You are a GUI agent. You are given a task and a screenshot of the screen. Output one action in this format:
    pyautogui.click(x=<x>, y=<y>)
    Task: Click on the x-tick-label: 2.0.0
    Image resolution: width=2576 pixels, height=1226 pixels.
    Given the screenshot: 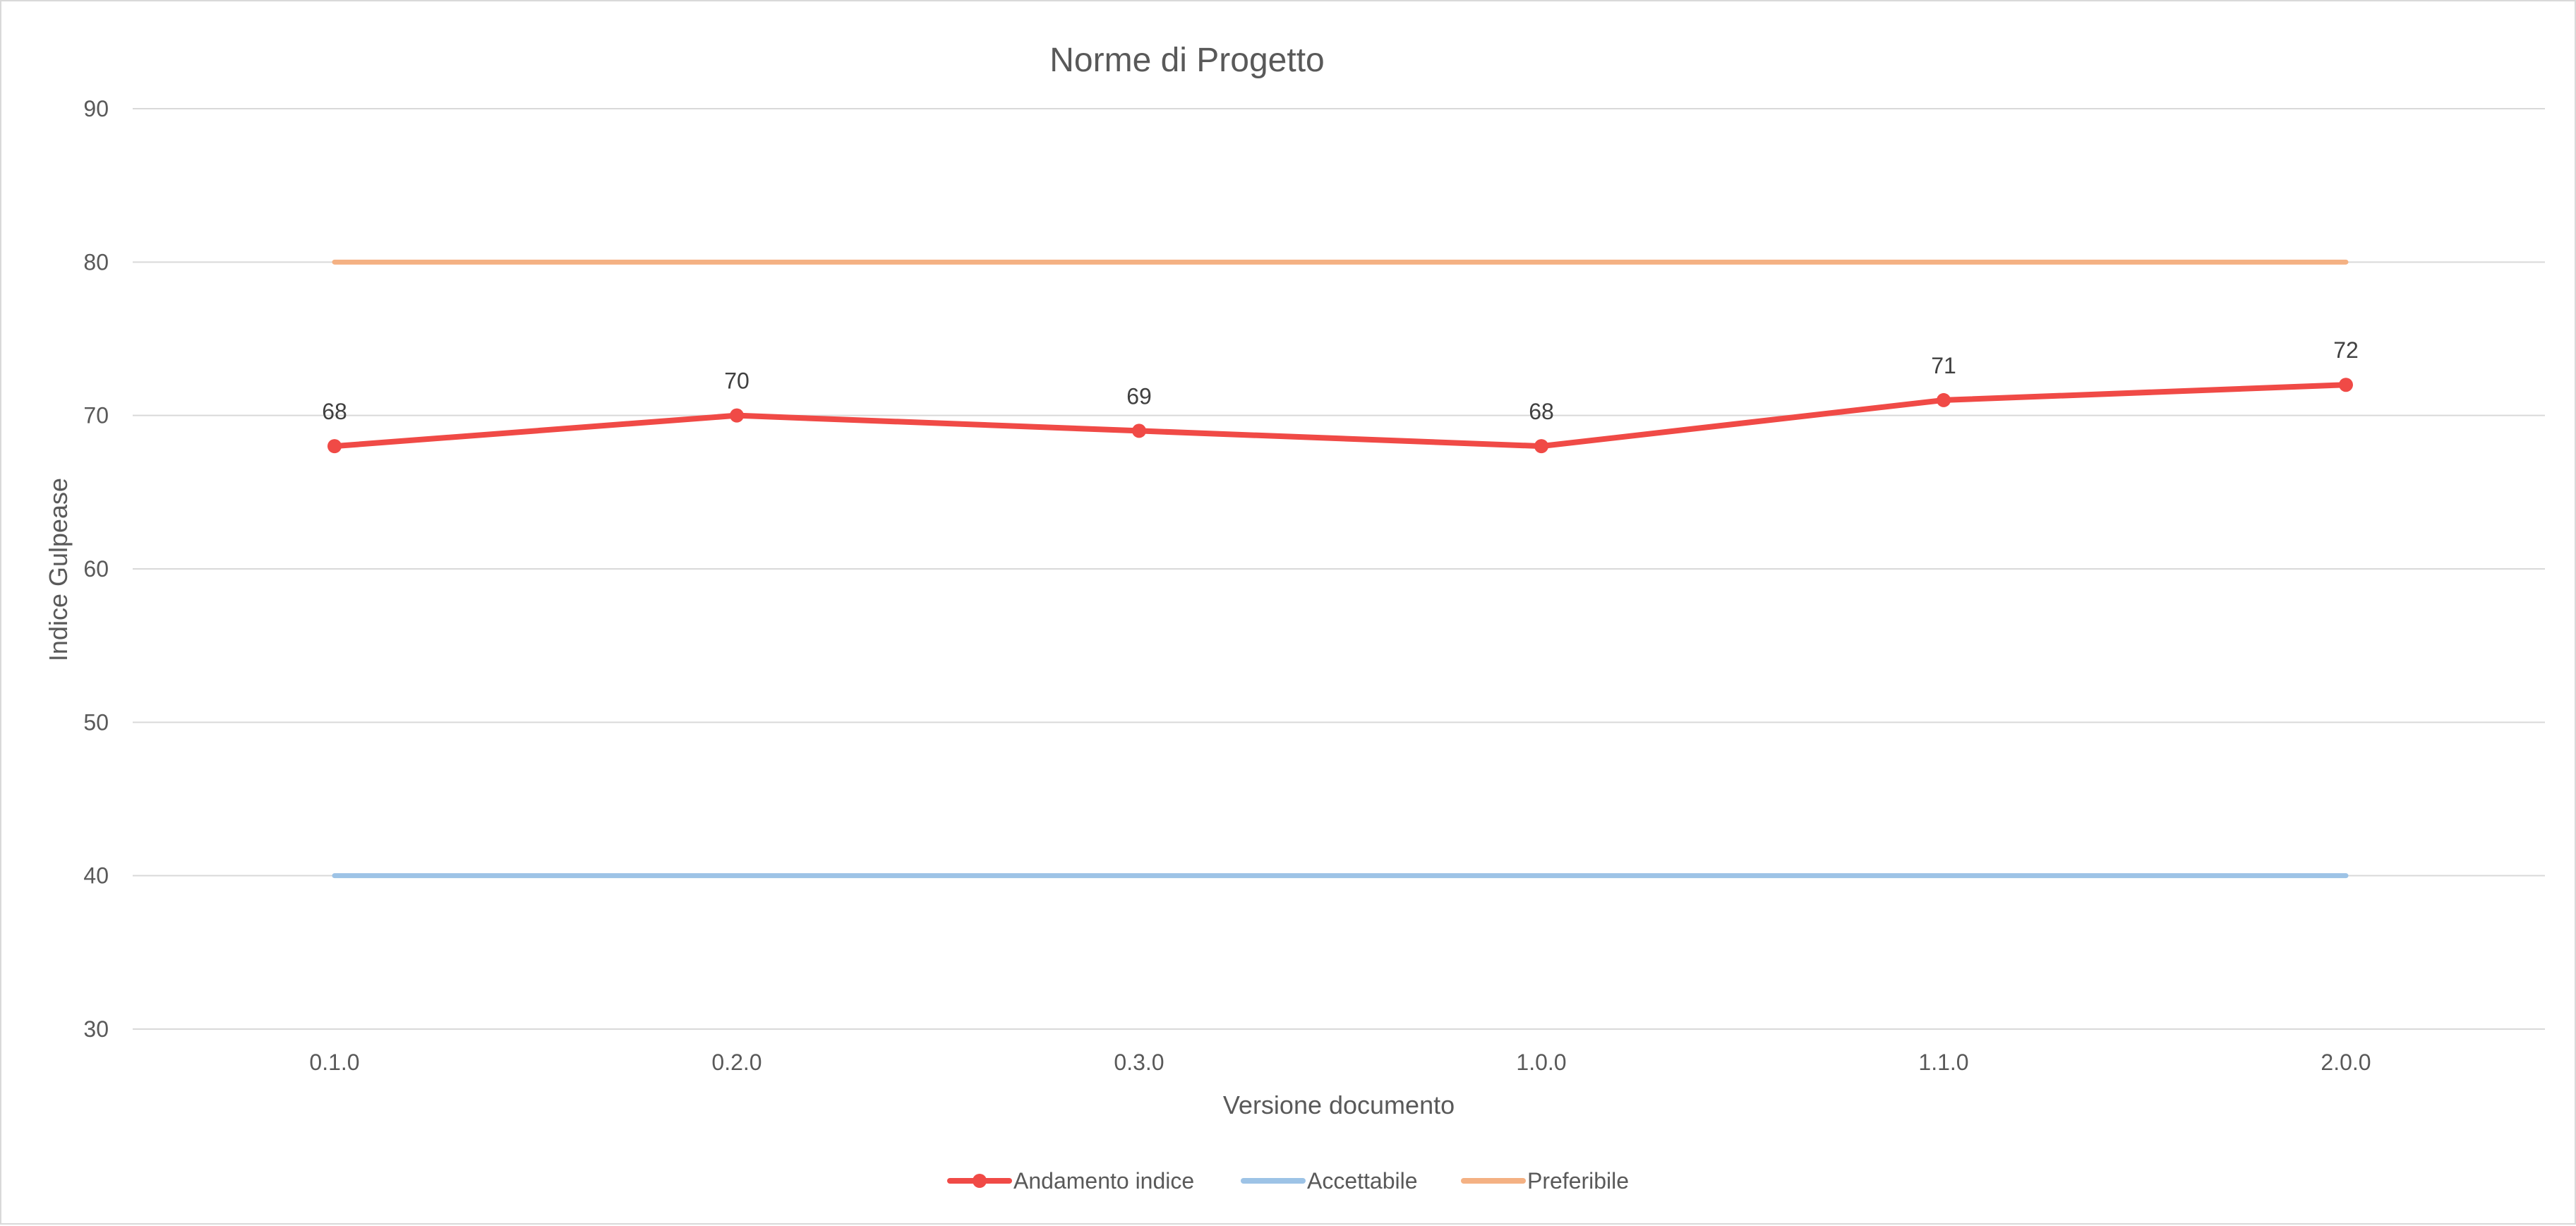 What is the action you would take?
    pyautogui.click(x=2346, y=1062)
    